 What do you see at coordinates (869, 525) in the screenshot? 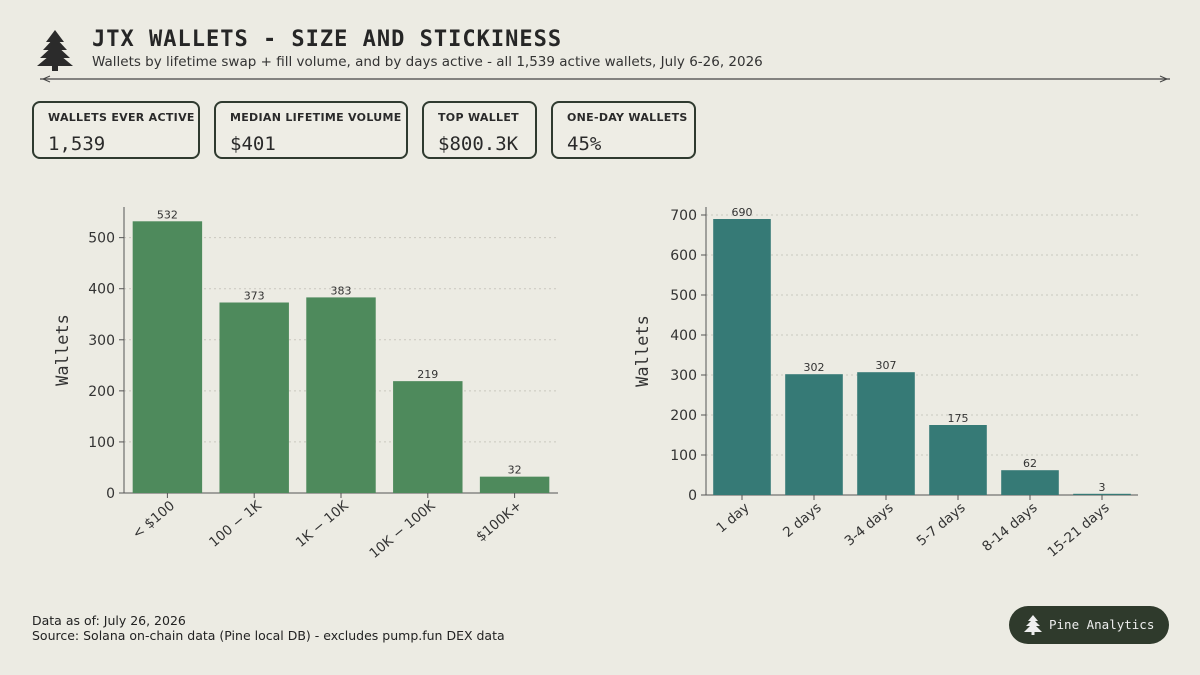
I see `x-tick-label: 3-4 days` at bounding box center [869, 525].